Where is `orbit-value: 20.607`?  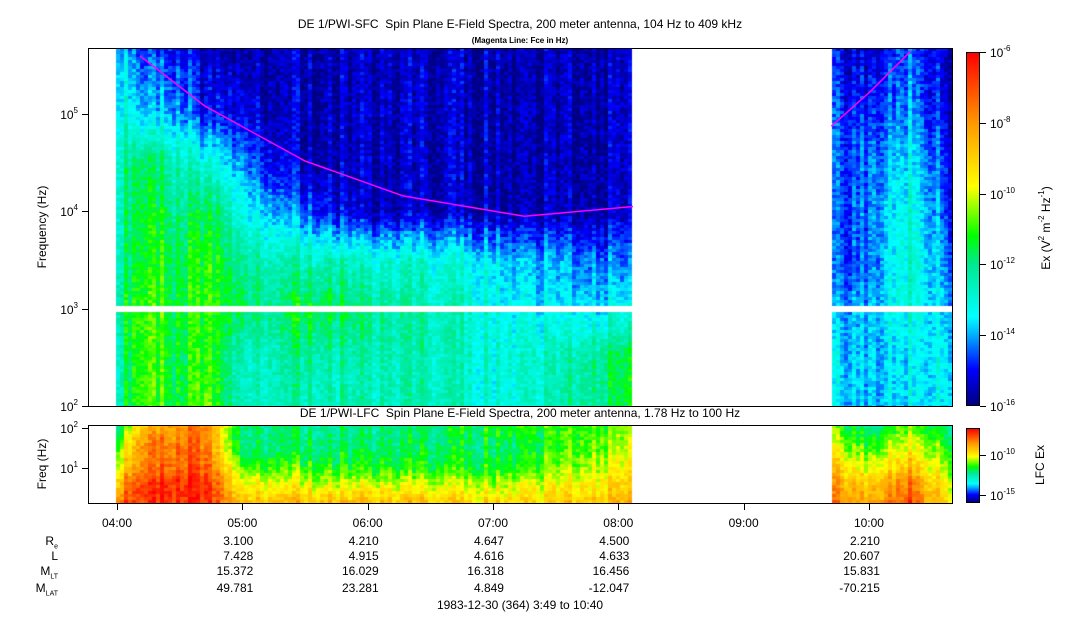 orbit-value: 20.607 is located at coordinates (861, 556).